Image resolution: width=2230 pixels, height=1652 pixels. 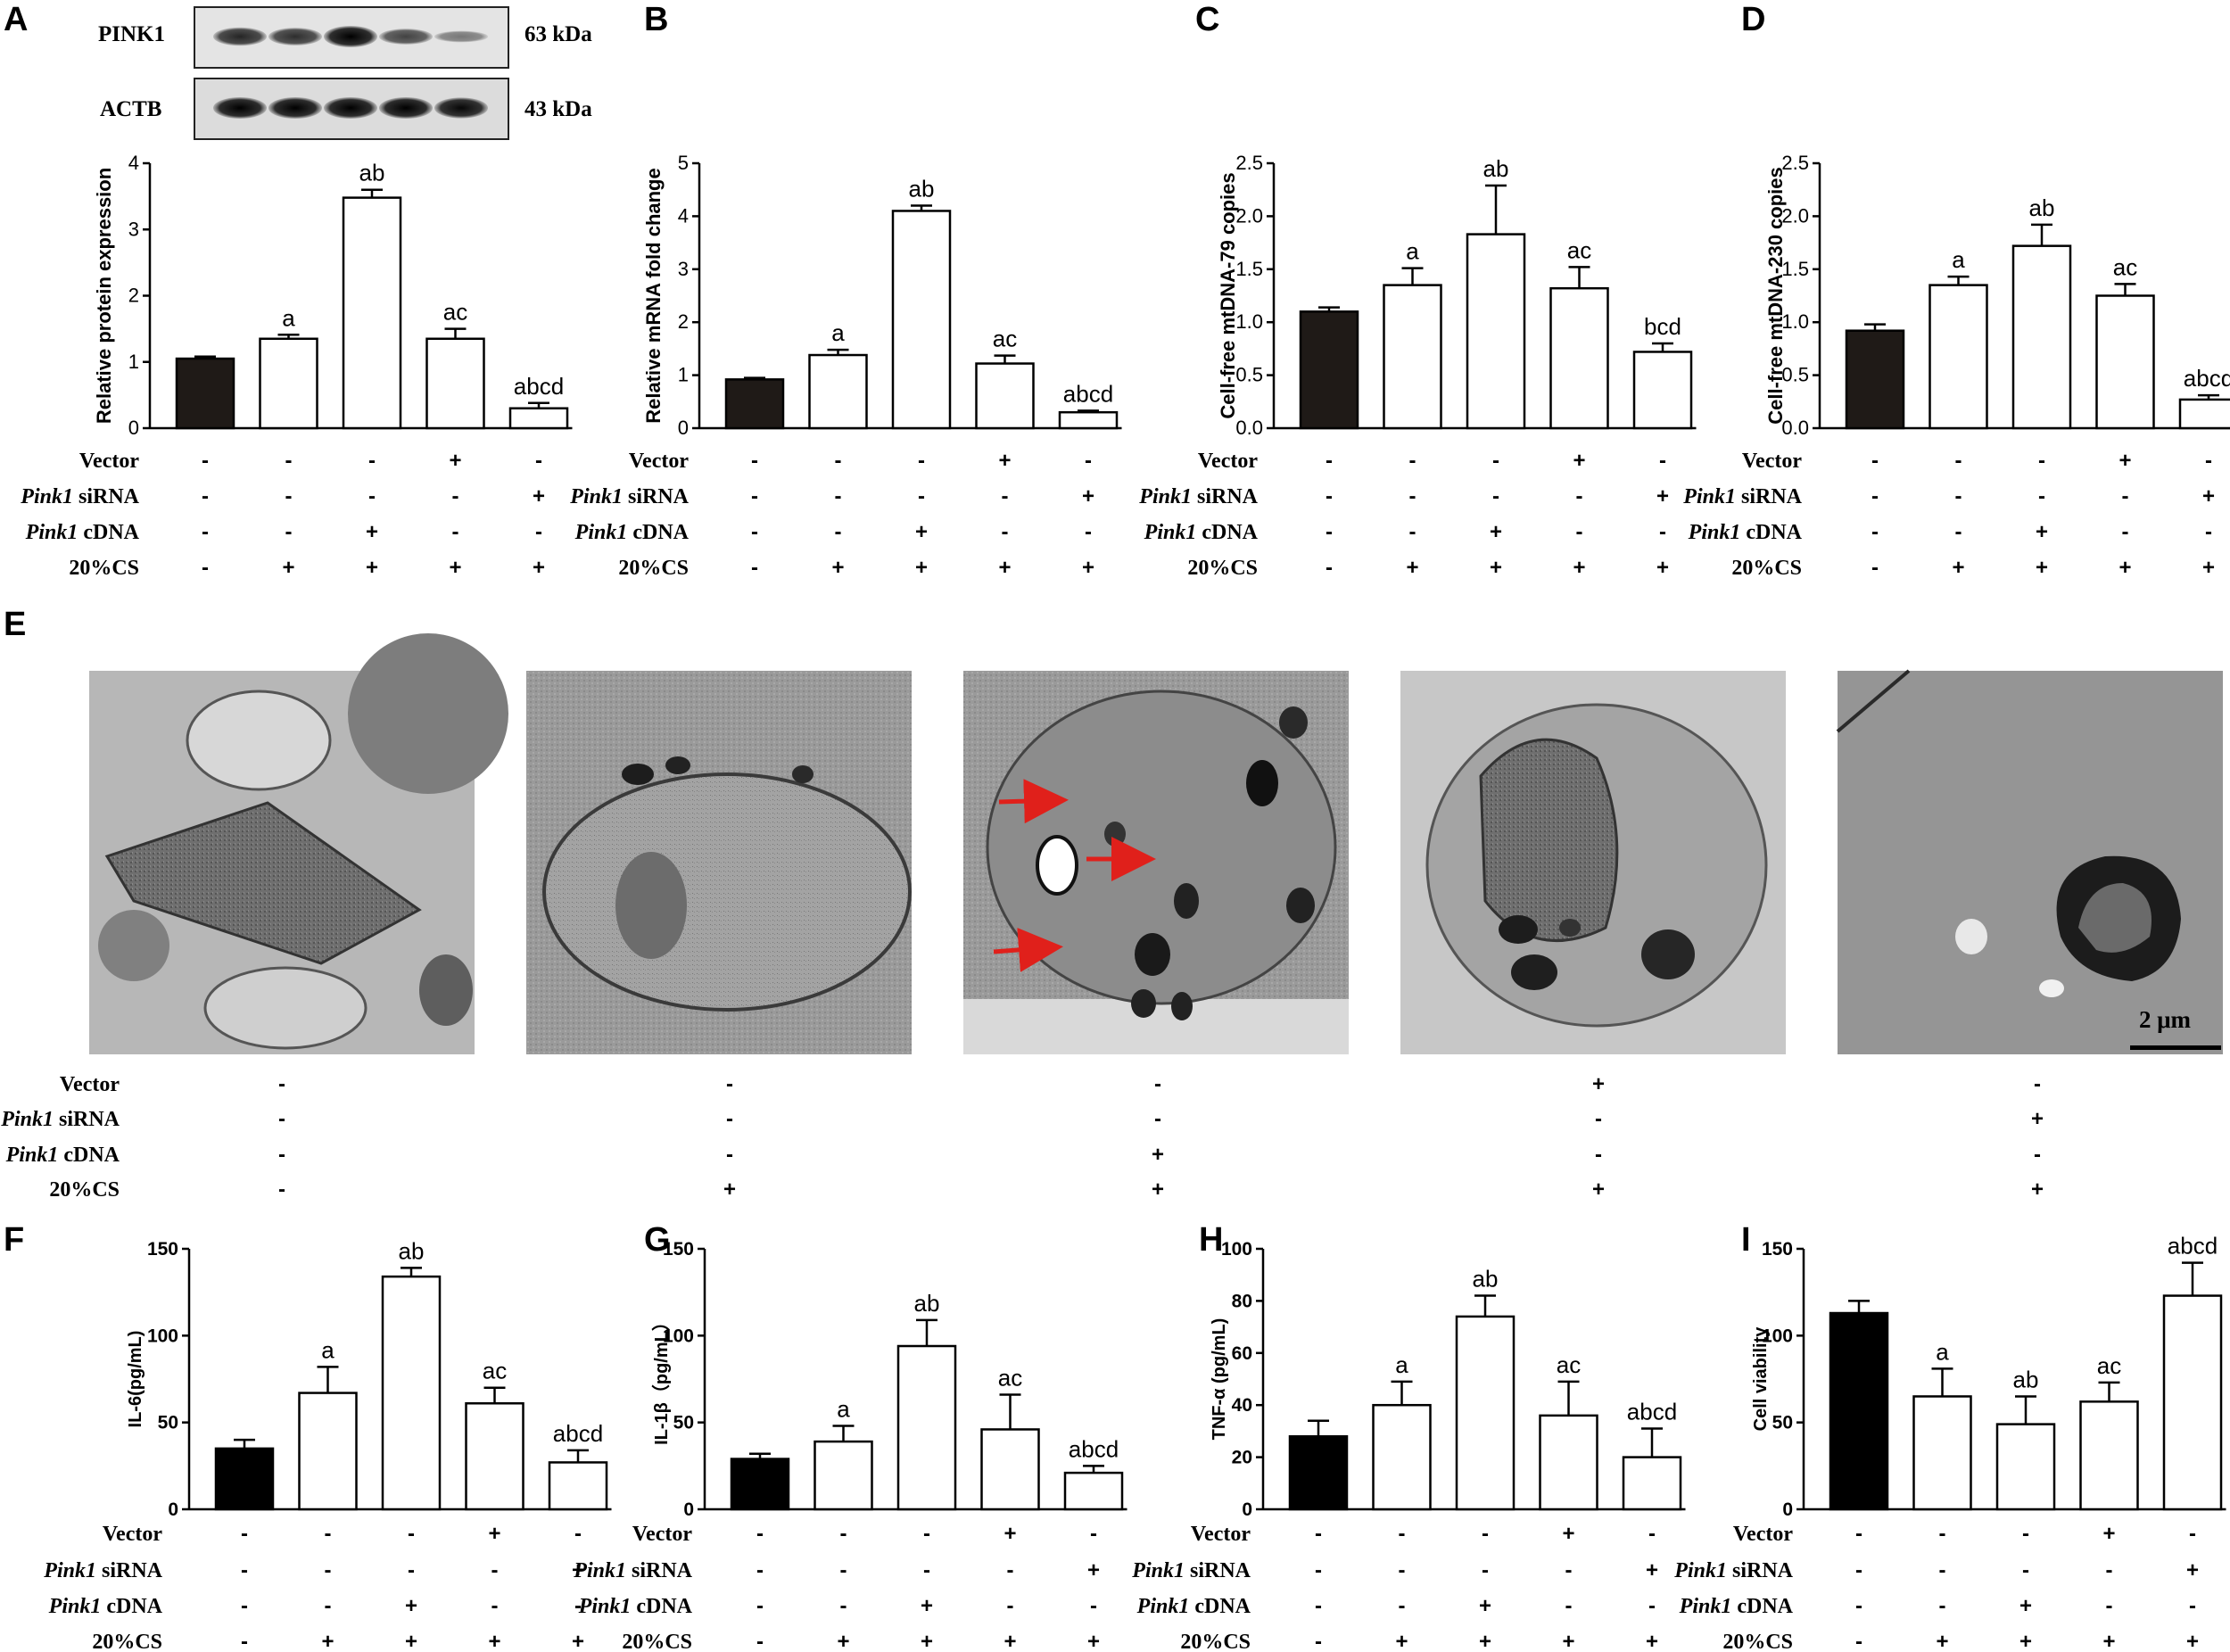 What do you see at coordinates (1211, 1240) in the screenshot?
I see `panel-letter-h: H` at bounding box center [1211, 1240].